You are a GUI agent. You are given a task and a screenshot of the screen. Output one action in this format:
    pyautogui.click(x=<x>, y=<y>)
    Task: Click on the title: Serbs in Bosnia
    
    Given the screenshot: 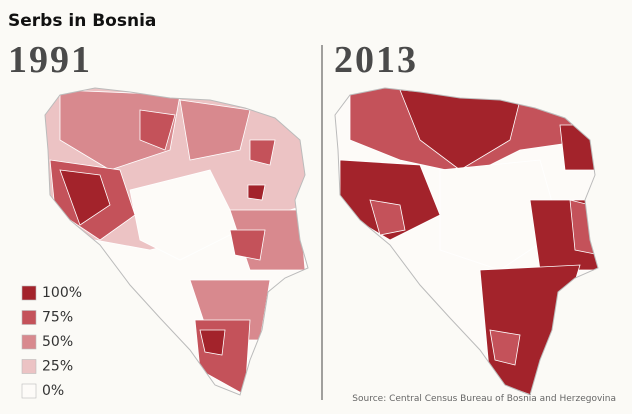 What is the action you would take?
    pyautogui.click(x=82, y=21)
    